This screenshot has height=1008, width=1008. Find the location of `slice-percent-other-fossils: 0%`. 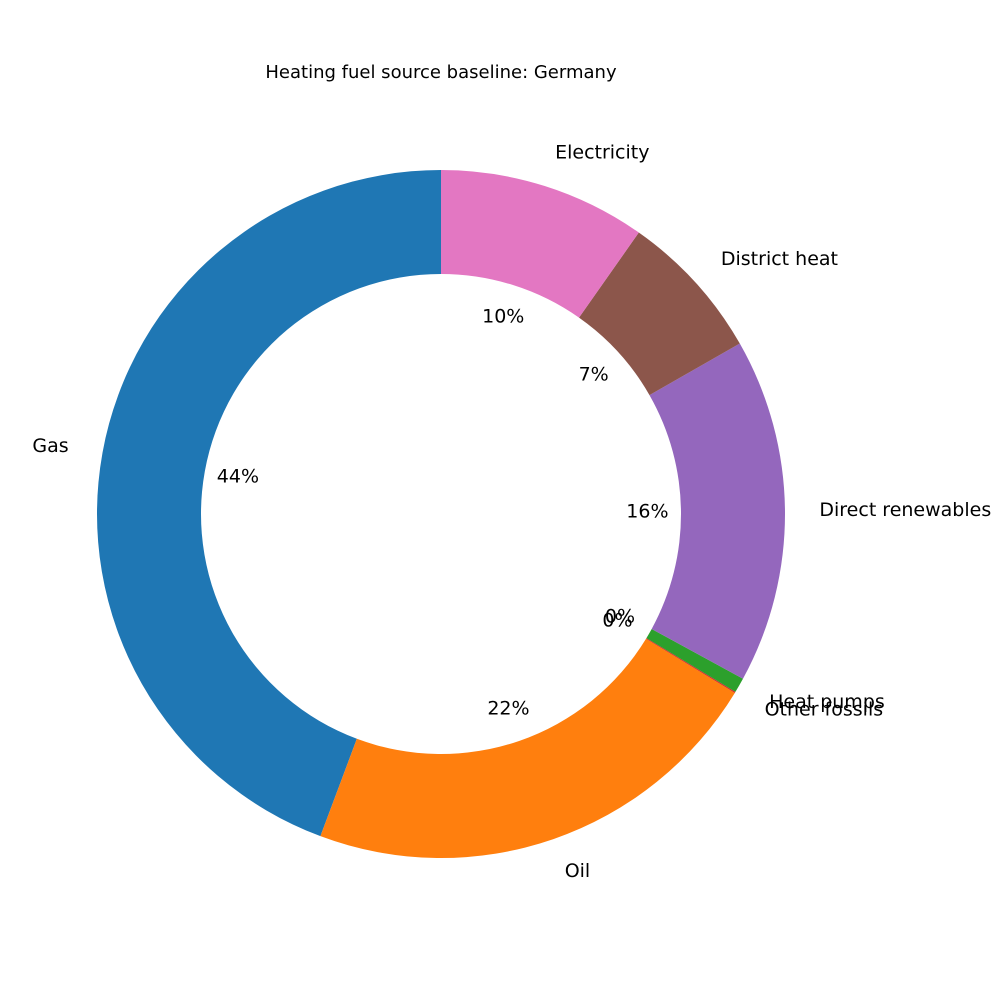

slice-percent-other-fossils: 0% is located at coordinates (617, 621).